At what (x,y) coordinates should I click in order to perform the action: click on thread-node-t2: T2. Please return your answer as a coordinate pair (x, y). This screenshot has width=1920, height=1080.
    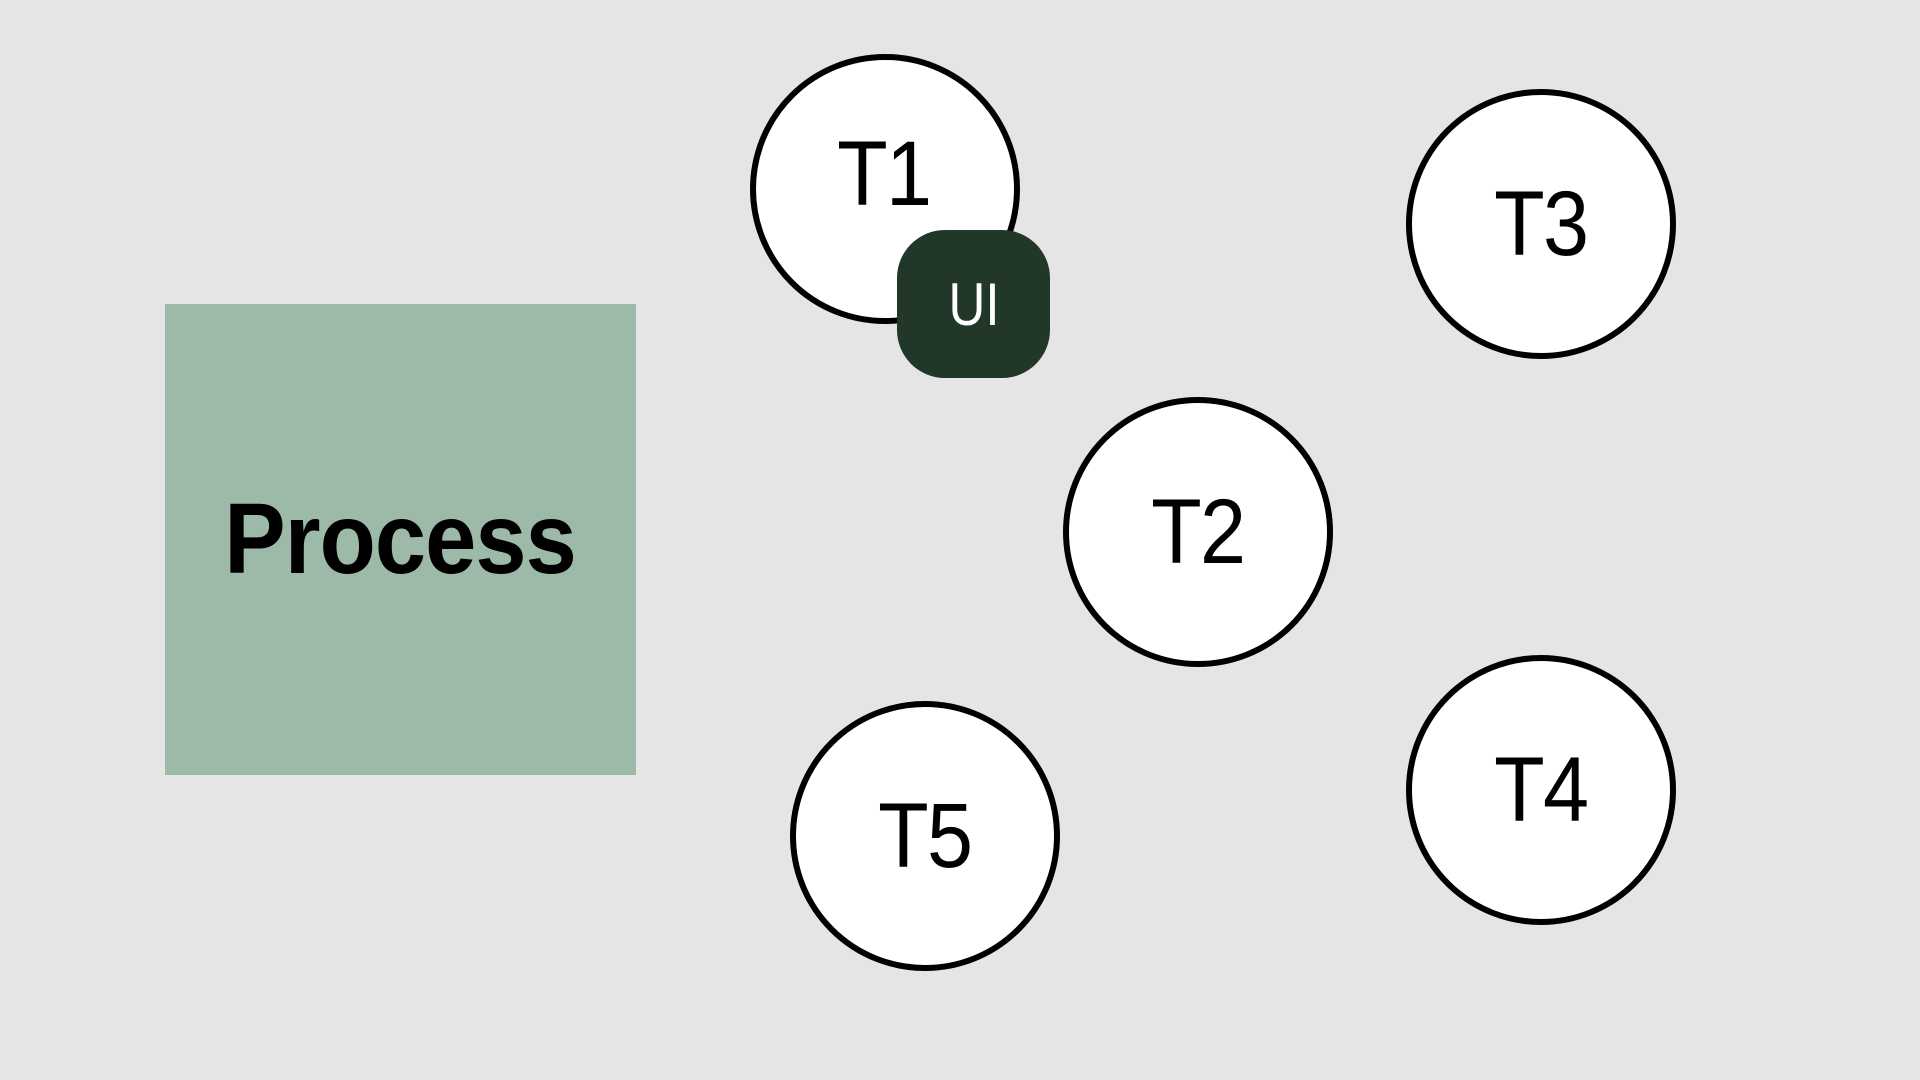
    Looking at the image, I should click on (1198, 532).